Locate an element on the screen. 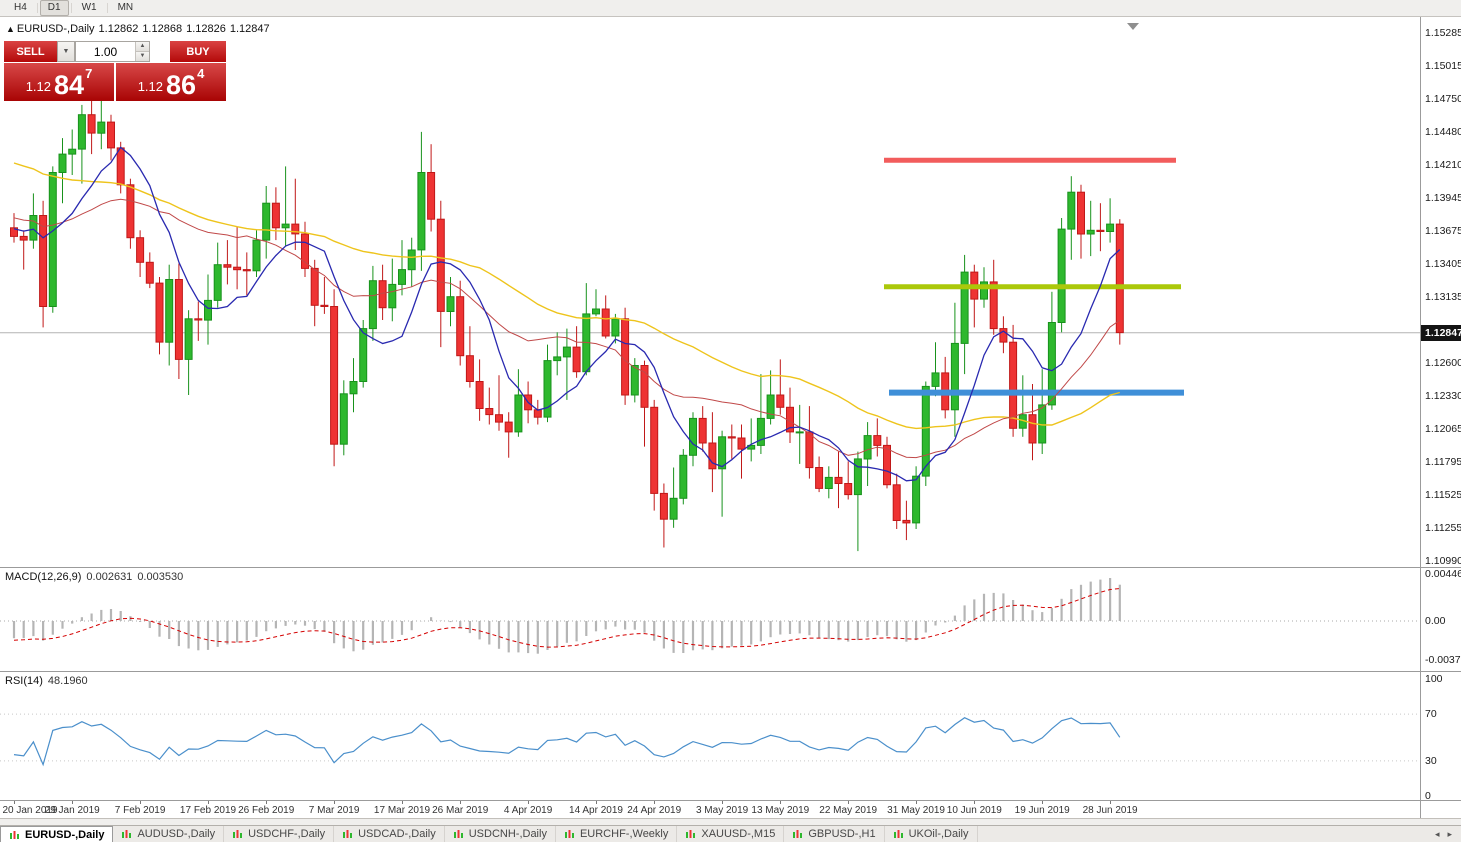  price-axis-label: 1.13405 is located at coordinates (1443, 264).